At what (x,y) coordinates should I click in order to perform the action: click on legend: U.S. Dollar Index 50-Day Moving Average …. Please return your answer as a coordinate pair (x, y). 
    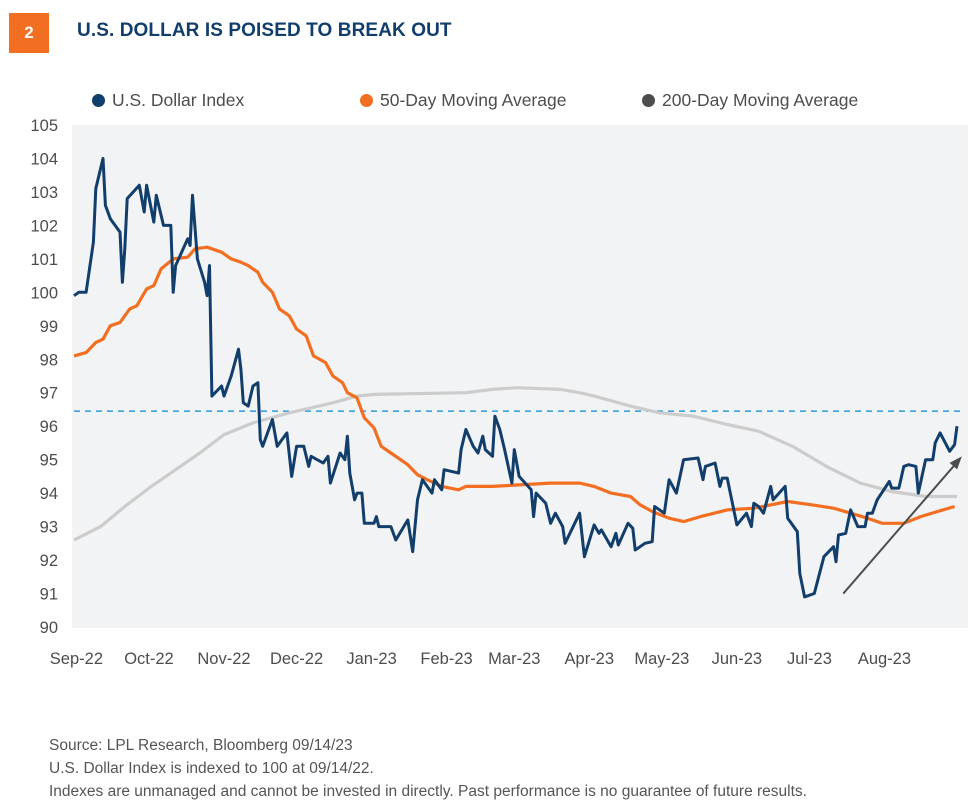
    Looking at the image, I should click on (475, 100).